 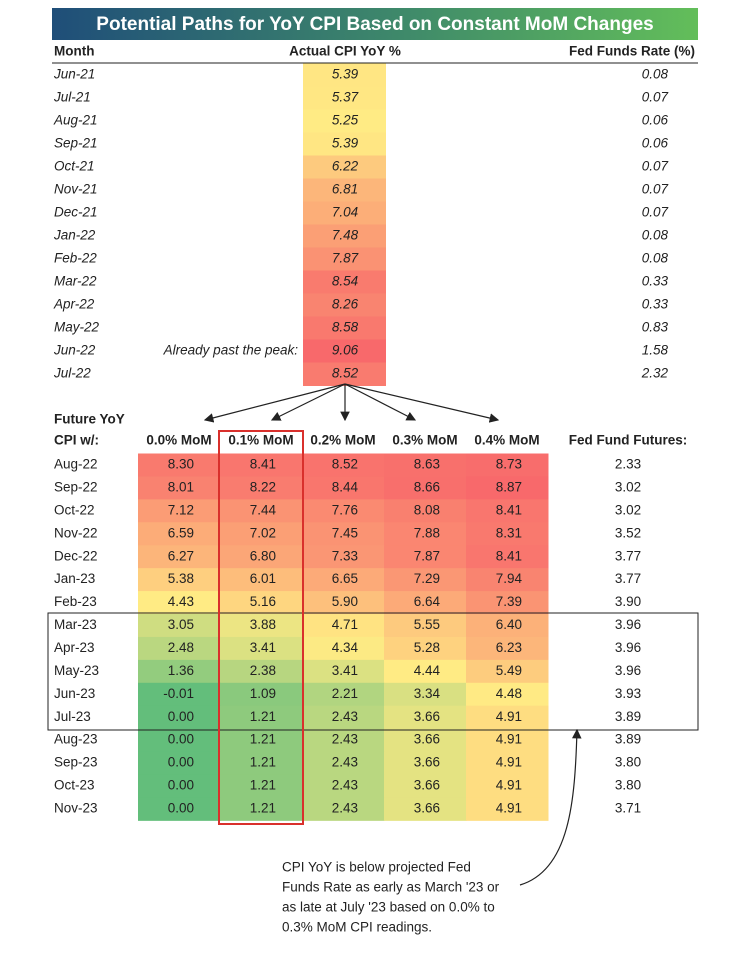 What do you see at coordinates (345, 281) in the screenshot?
I see `cpi-value: 8.54` at bounding box center [345, 281].